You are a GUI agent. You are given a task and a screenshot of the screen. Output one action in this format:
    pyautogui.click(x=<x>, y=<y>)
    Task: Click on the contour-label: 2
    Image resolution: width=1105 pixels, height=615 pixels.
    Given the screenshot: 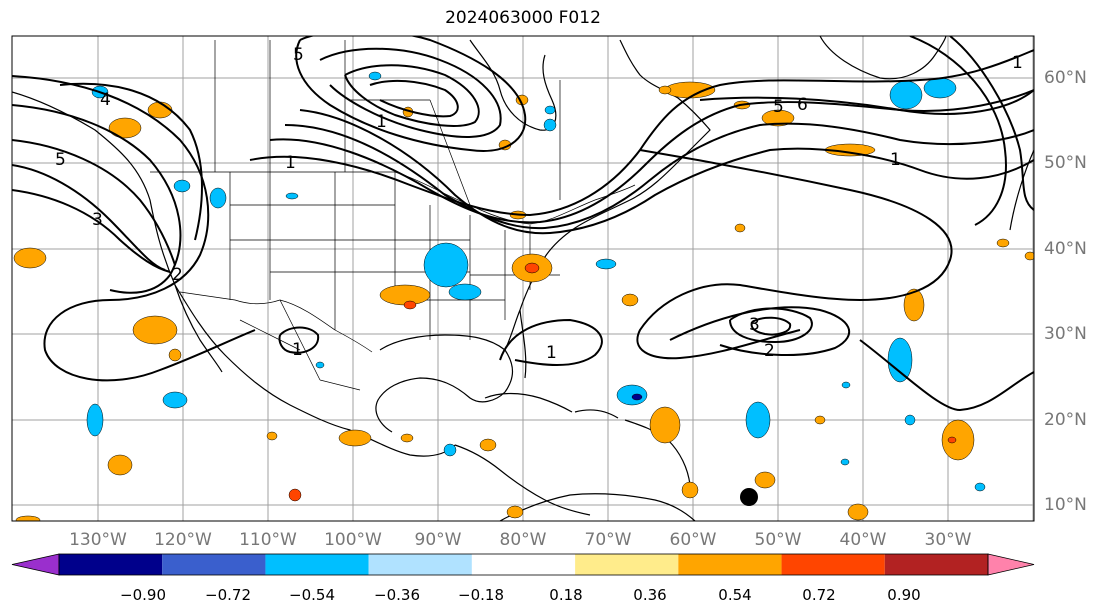 What is the action you would take?
    pyautogui.click(x=769, y=351)
    